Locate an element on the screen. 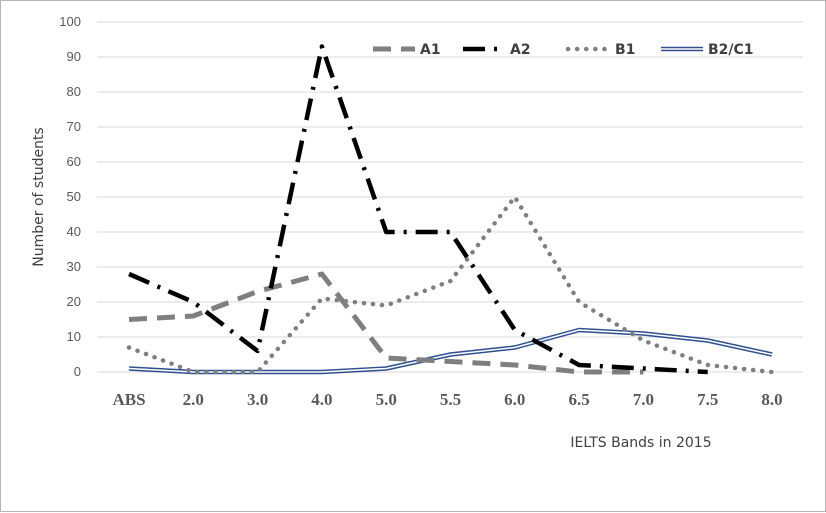 The image size is (826, 513). legend-label: B1 is located at coordinates (625, 50).